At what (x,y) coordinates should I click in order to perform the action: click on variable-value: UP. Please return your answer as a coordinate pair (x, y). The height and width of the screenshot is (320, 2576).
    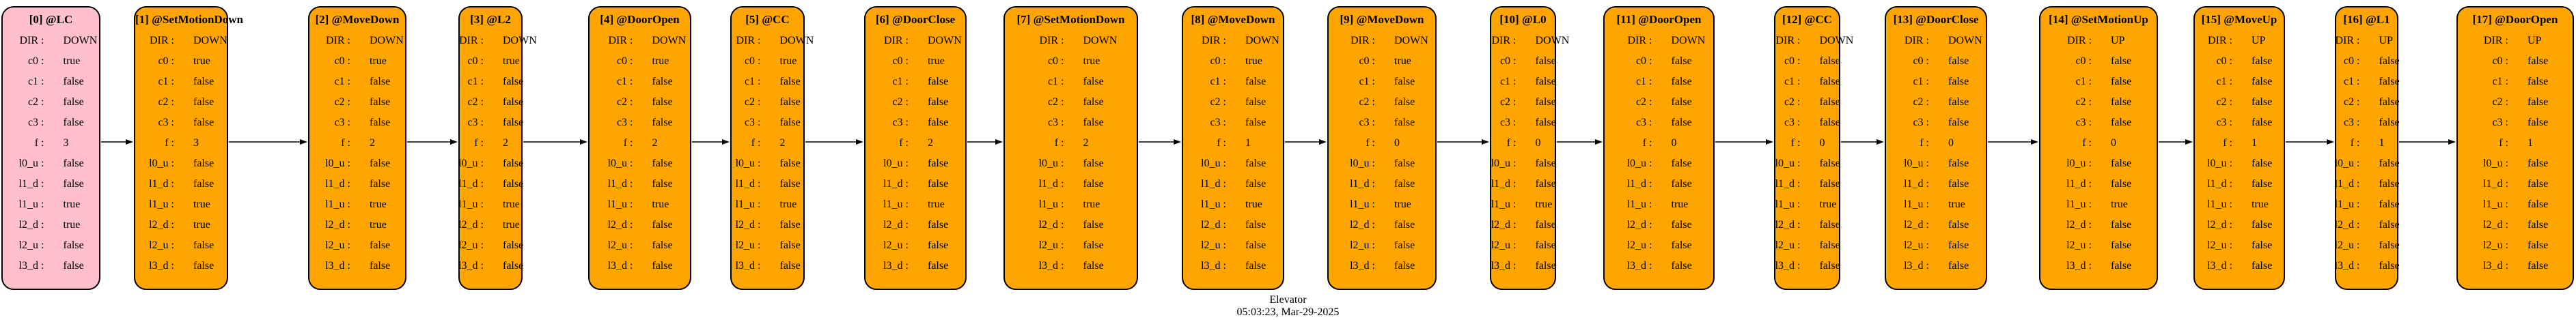
    Looking at the image, I should click on (2535, 40).